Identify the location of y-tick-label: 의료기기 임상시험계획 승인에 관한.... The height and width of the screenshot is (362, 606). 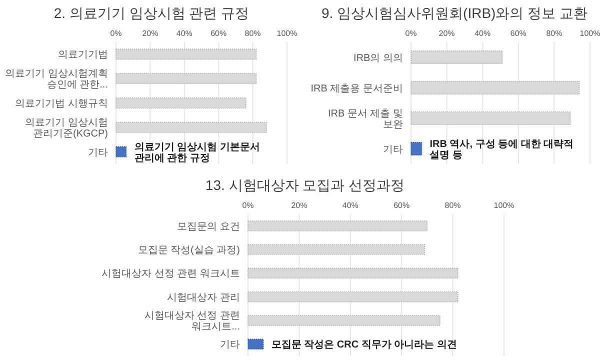
(56, 79).